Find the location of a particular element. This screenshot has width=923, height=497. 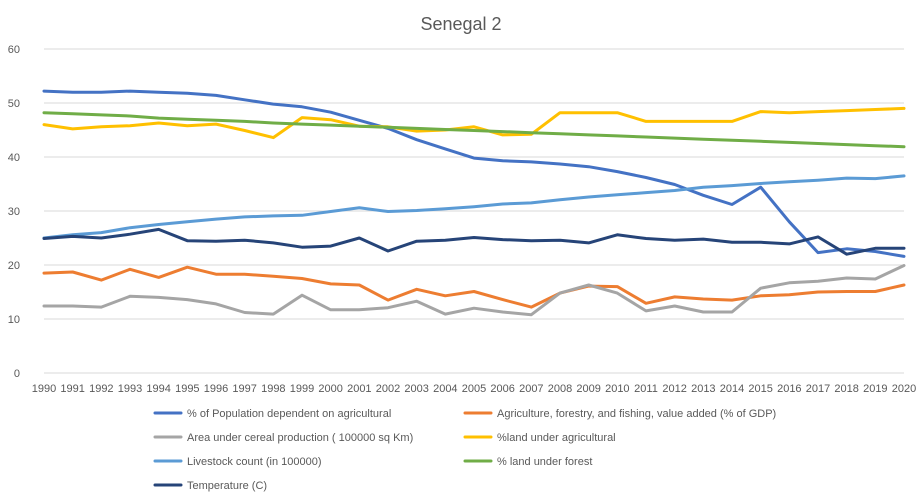

legend-item: Temperature (C) is located at coordinates (210, 486).